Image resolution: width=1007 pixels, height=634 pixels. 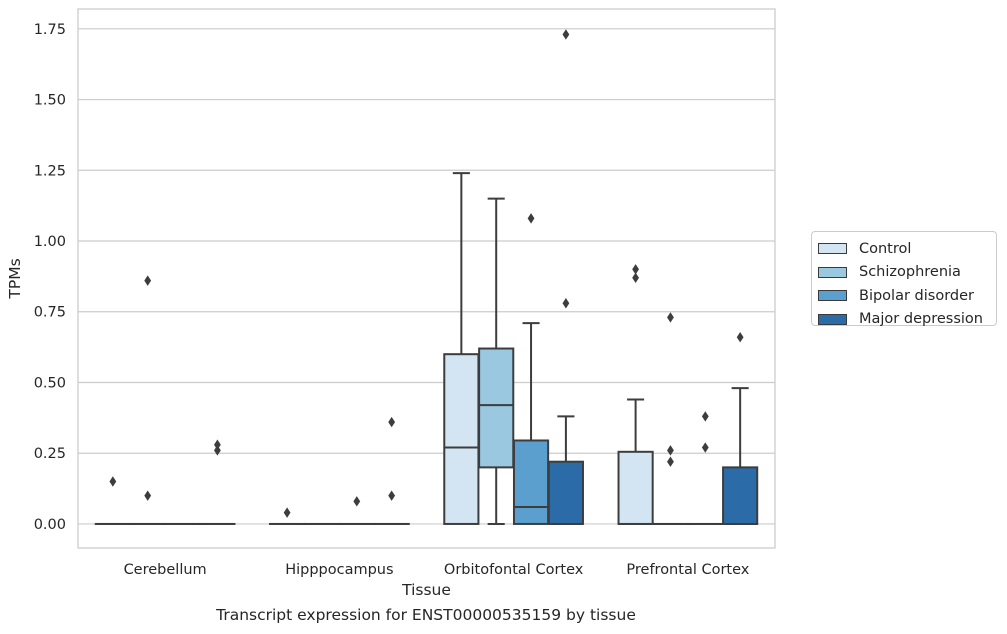 I want to click on y-tick-label: 0.75, so click(x=50, y=313).